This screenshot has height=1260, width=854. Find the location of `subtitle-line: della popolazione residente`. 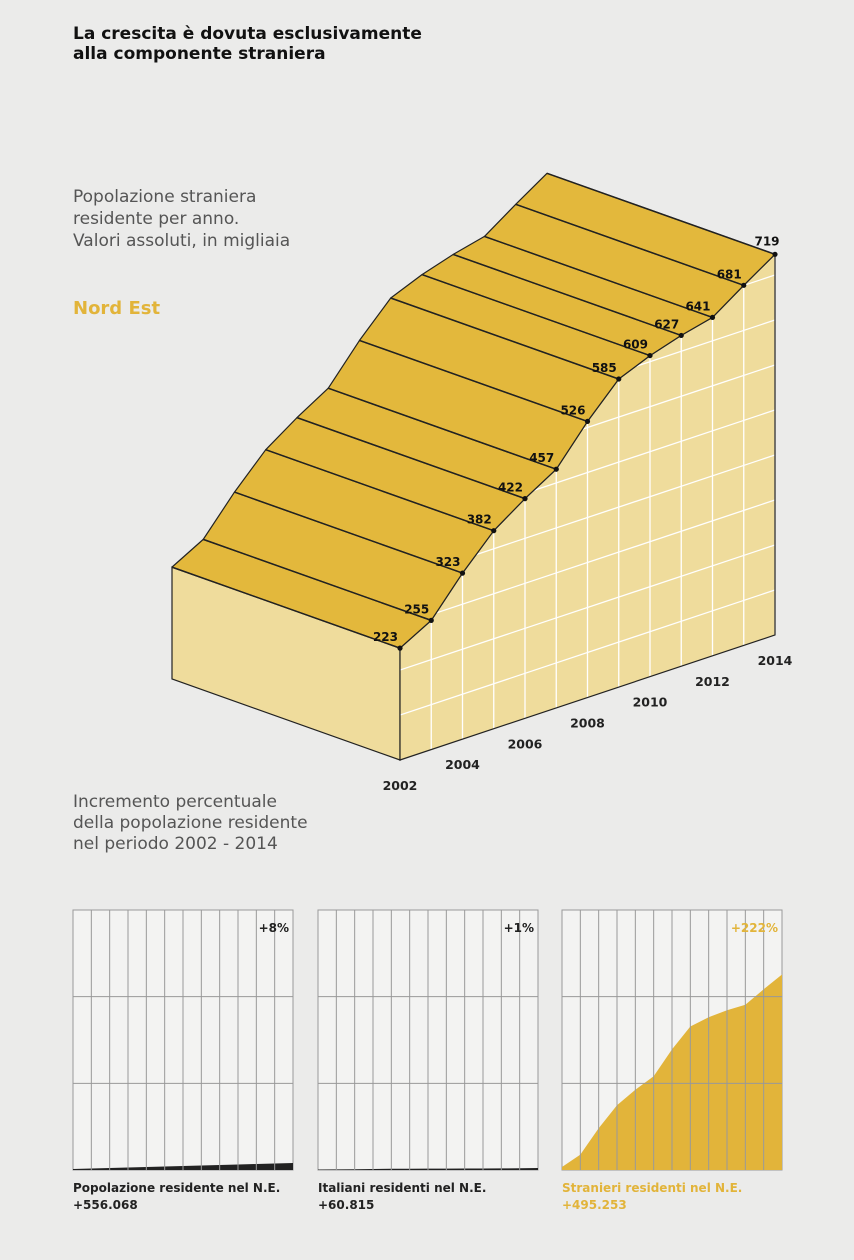

subtitle-line: della popolazione residente is located at coordinates (190, 823).